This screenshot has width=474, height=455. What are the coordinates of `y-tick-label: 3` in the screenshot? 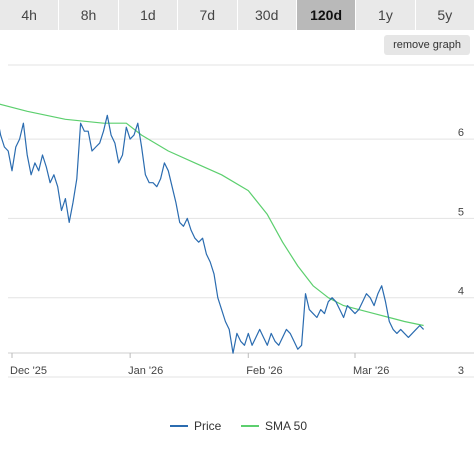 It's located at (461, 371).